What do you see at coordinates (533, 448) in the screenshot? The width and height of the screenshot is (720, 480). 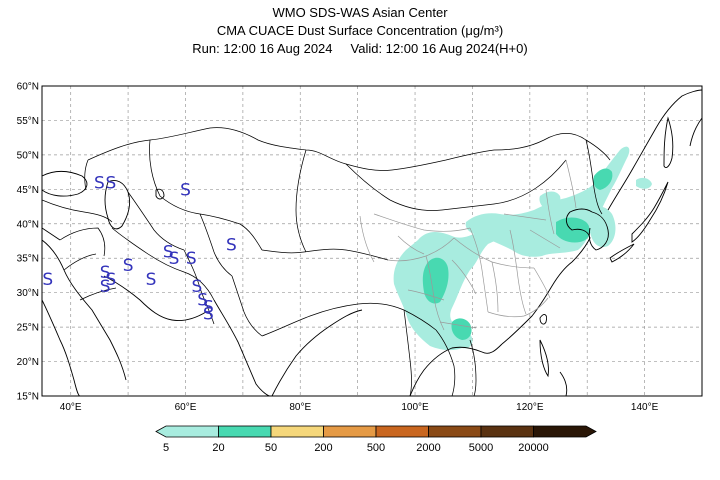 I see `colorbar-label: 20000` at bounding box center [533, 448].